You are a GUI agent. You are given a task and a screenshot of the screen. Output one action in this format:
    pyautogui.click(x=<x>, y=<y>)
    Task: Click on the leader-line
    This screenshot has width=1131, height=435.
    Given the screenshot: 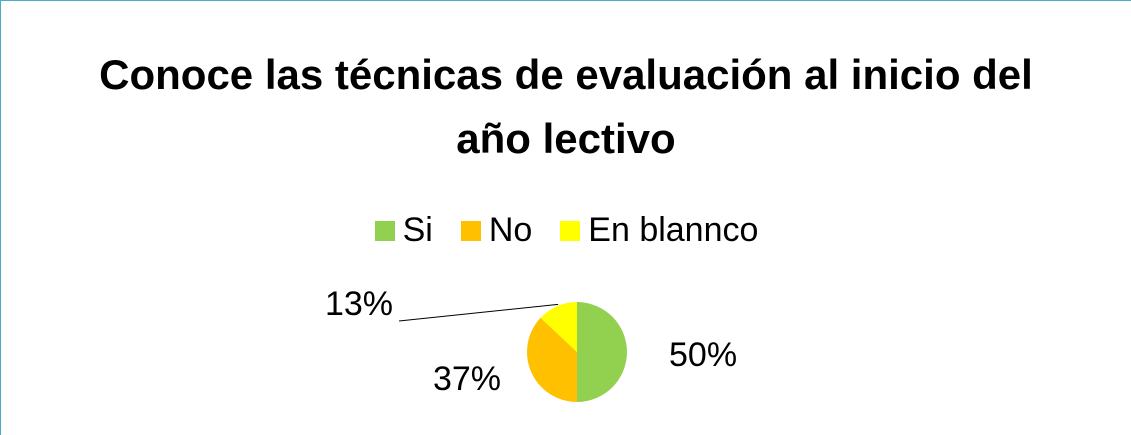 What is the action you would take?
    pyautogui.click(x=478, y=312)
    